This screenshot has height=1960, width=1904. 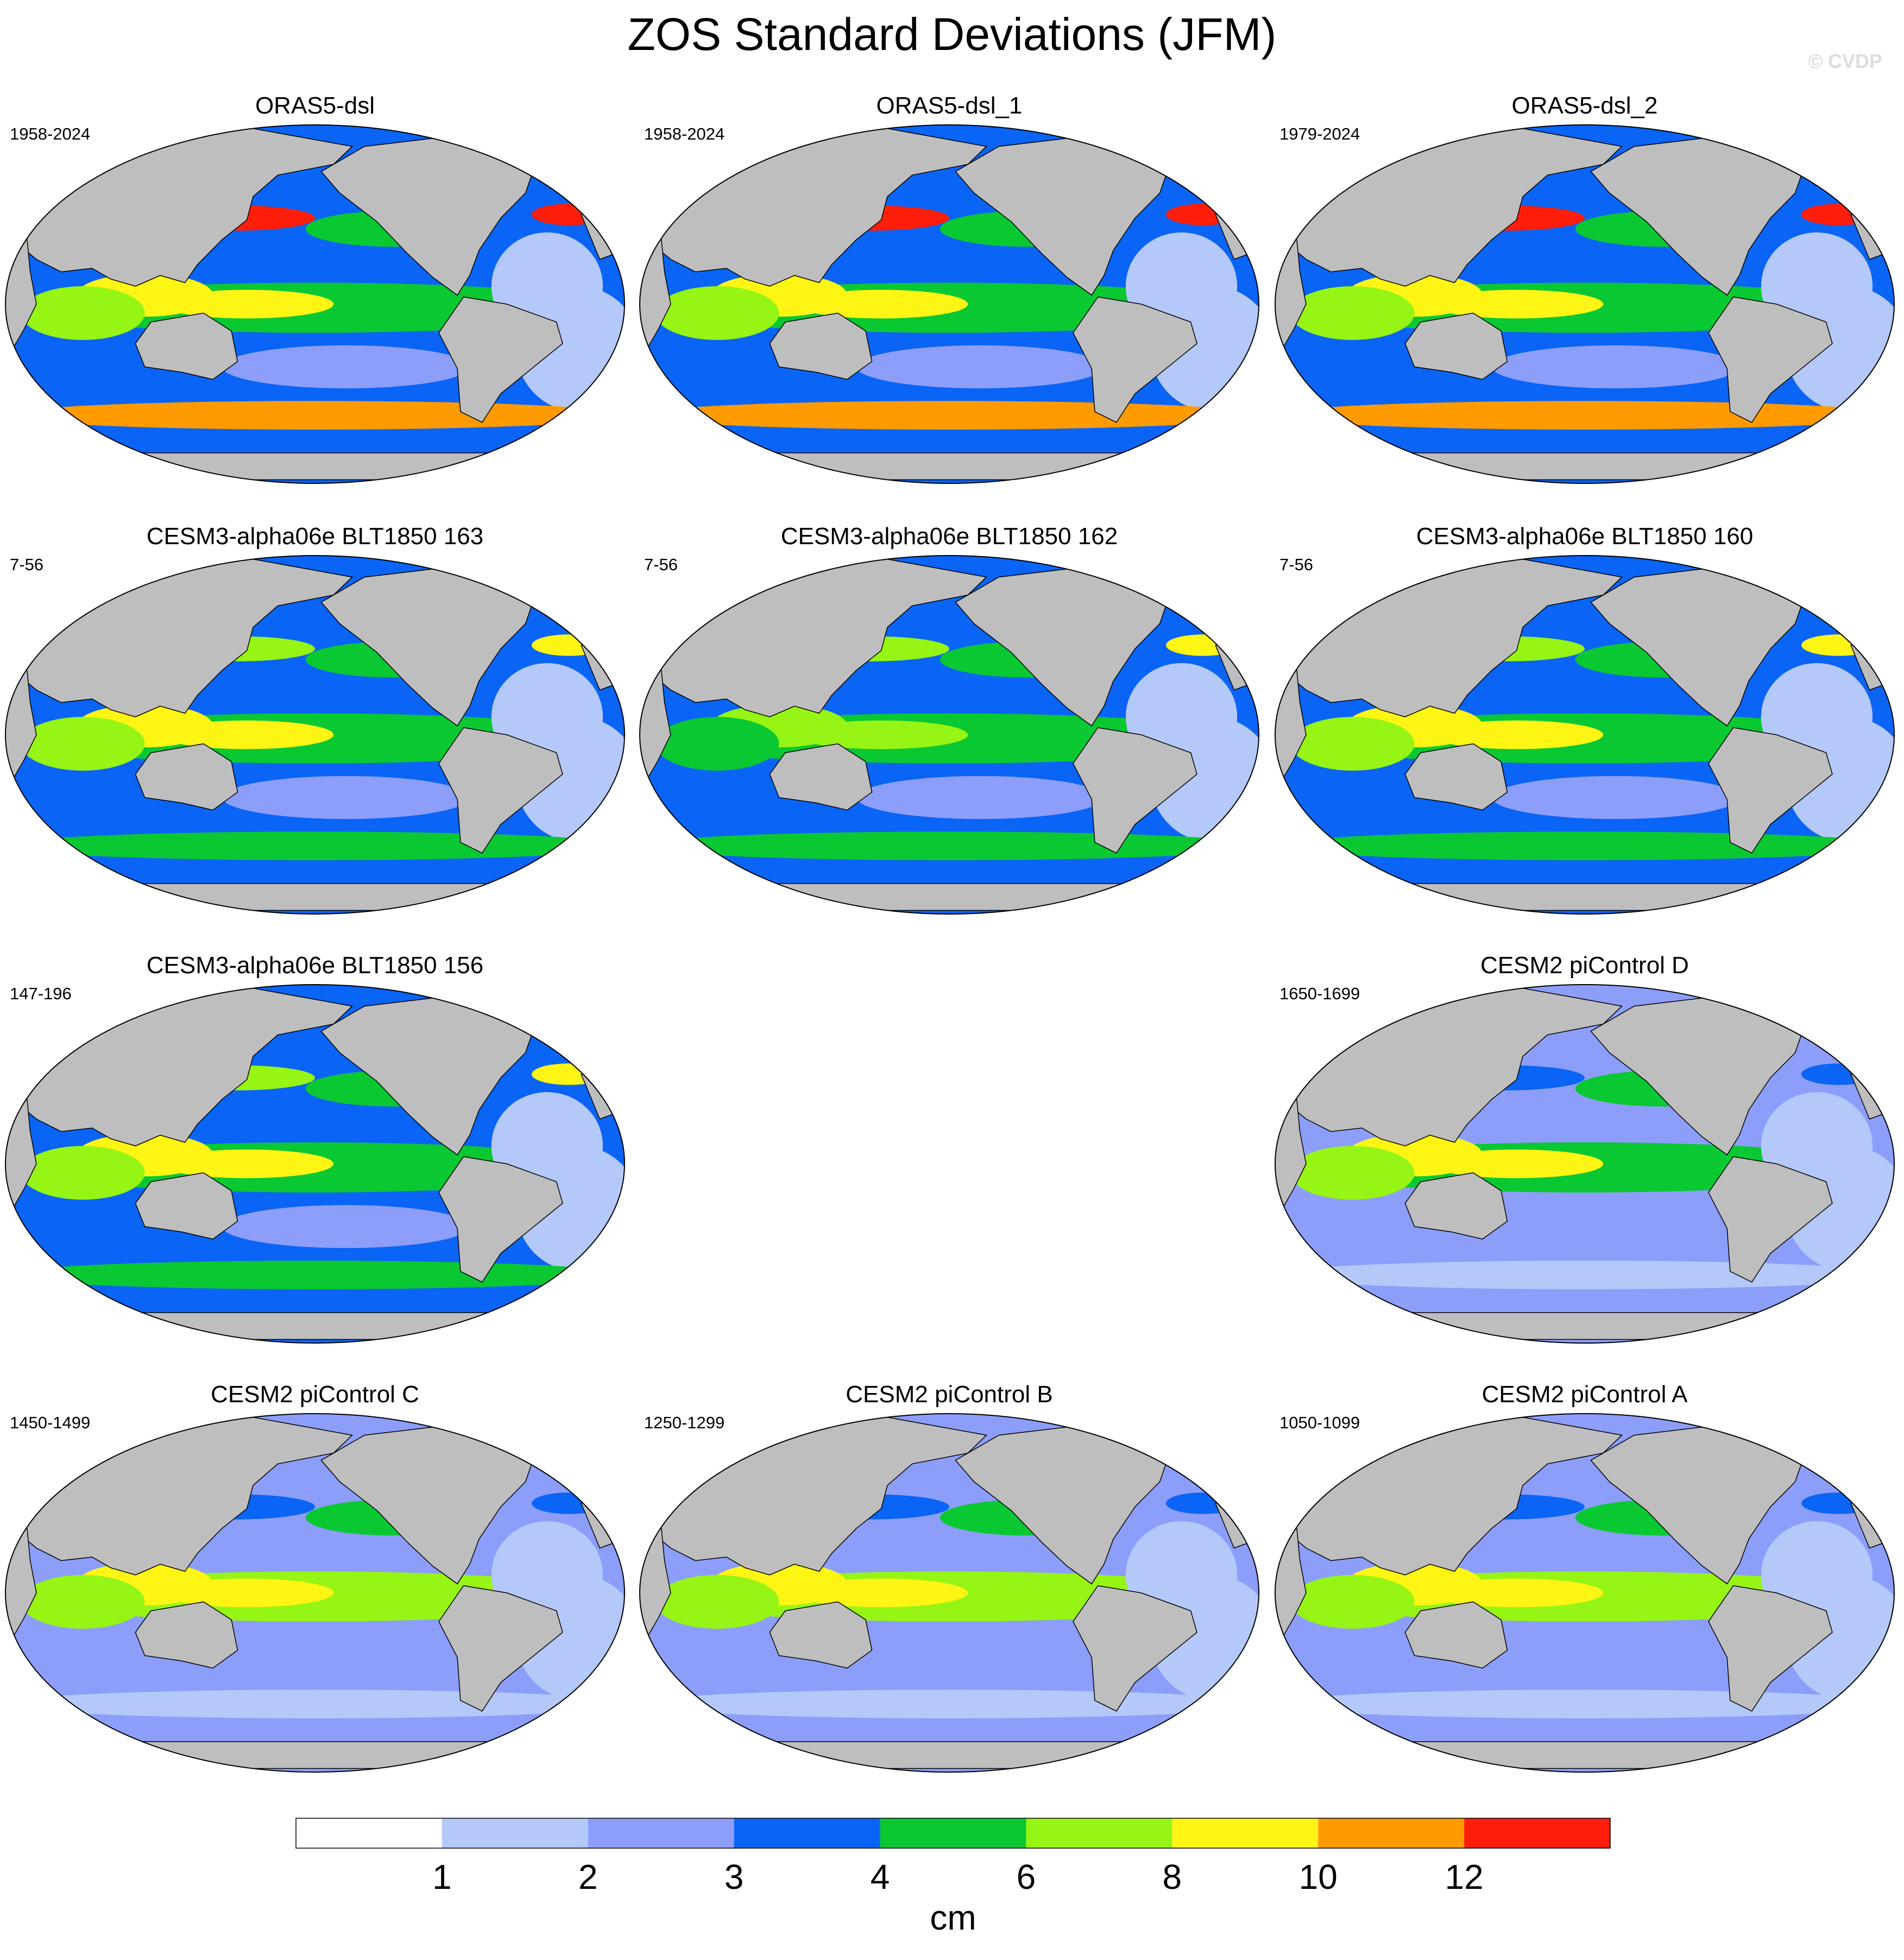 I want to click on panel-period: 1050-1099, so click(x=1319, y=1422).